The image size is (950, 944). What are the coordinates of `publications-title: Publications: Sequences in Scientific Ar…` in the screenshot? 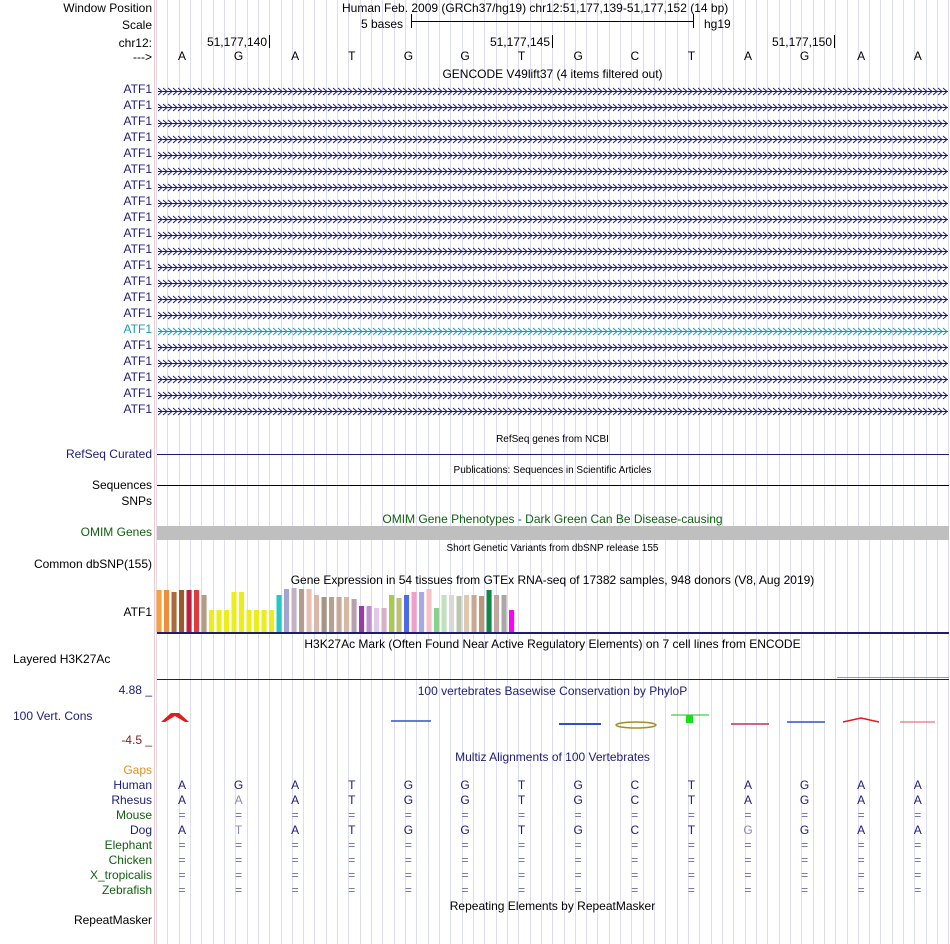 It's located at (552, 470).